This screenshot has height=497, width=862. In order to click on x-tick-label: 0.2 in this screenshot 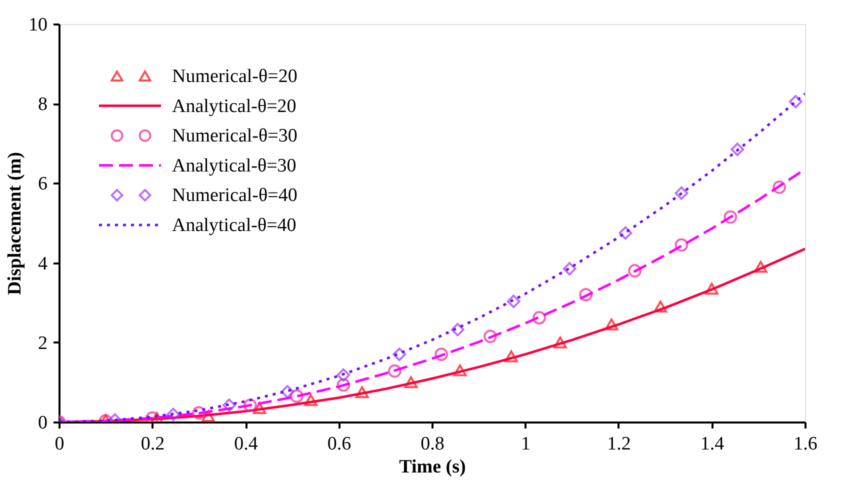, I will do `click(152, 444)`.